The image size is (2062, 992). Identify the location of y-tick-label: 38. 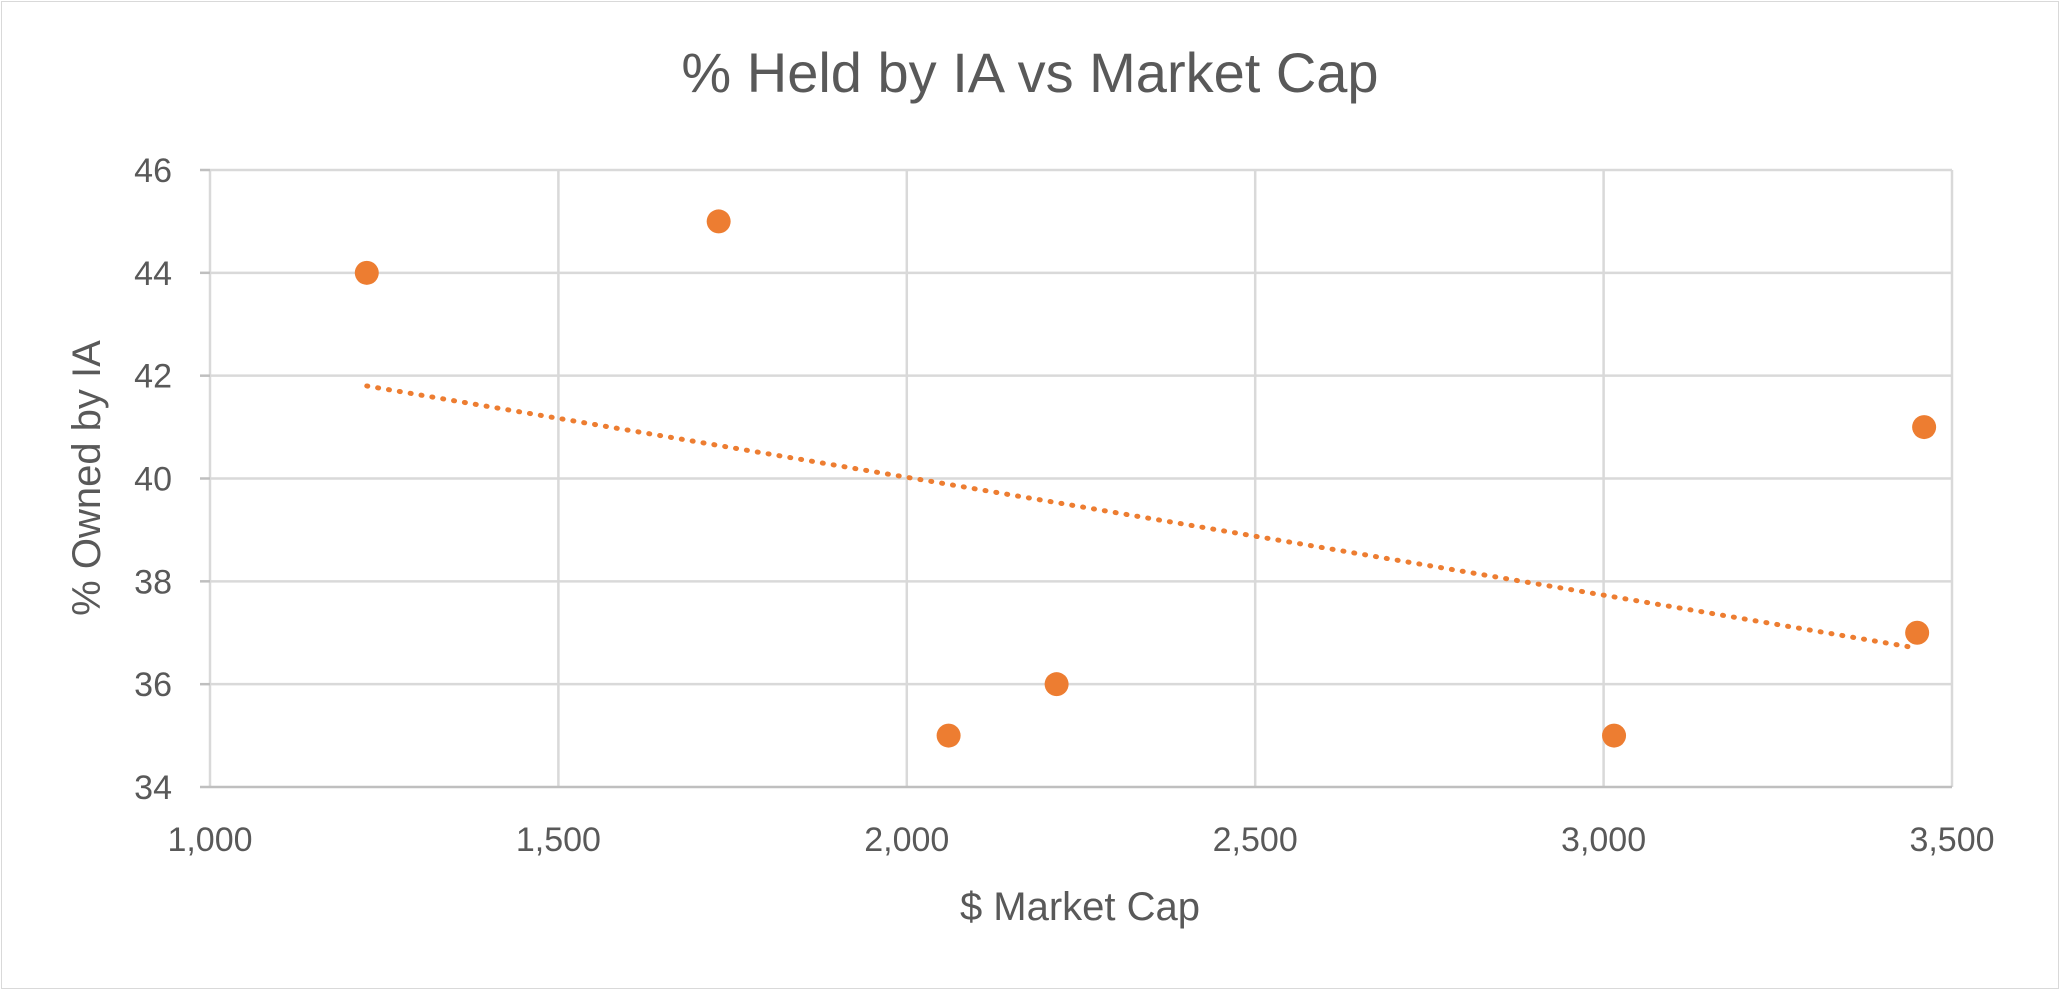
(153, 582).